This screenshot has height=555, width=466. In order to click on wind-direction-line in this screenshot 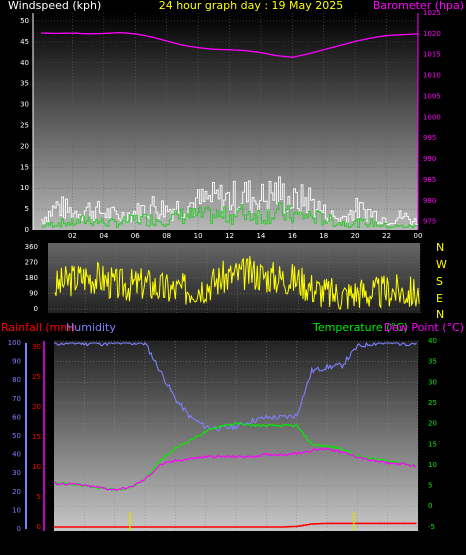, I will do `click(237, 283)`.